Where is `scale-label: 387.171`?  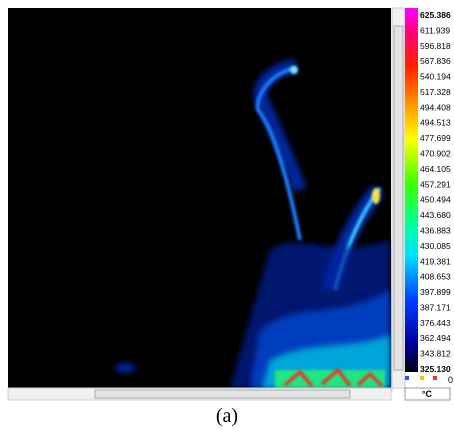 scale-label: 387.171 is located at coordinates (435, 307).